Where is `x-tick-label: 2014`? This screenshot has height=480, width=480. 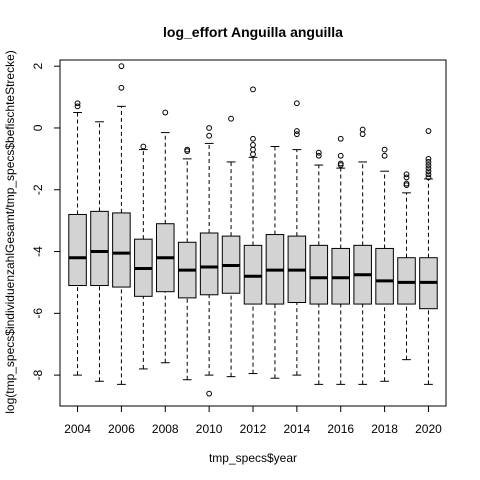
x-tick-label: 2014 is located at coordinates (297, 429).